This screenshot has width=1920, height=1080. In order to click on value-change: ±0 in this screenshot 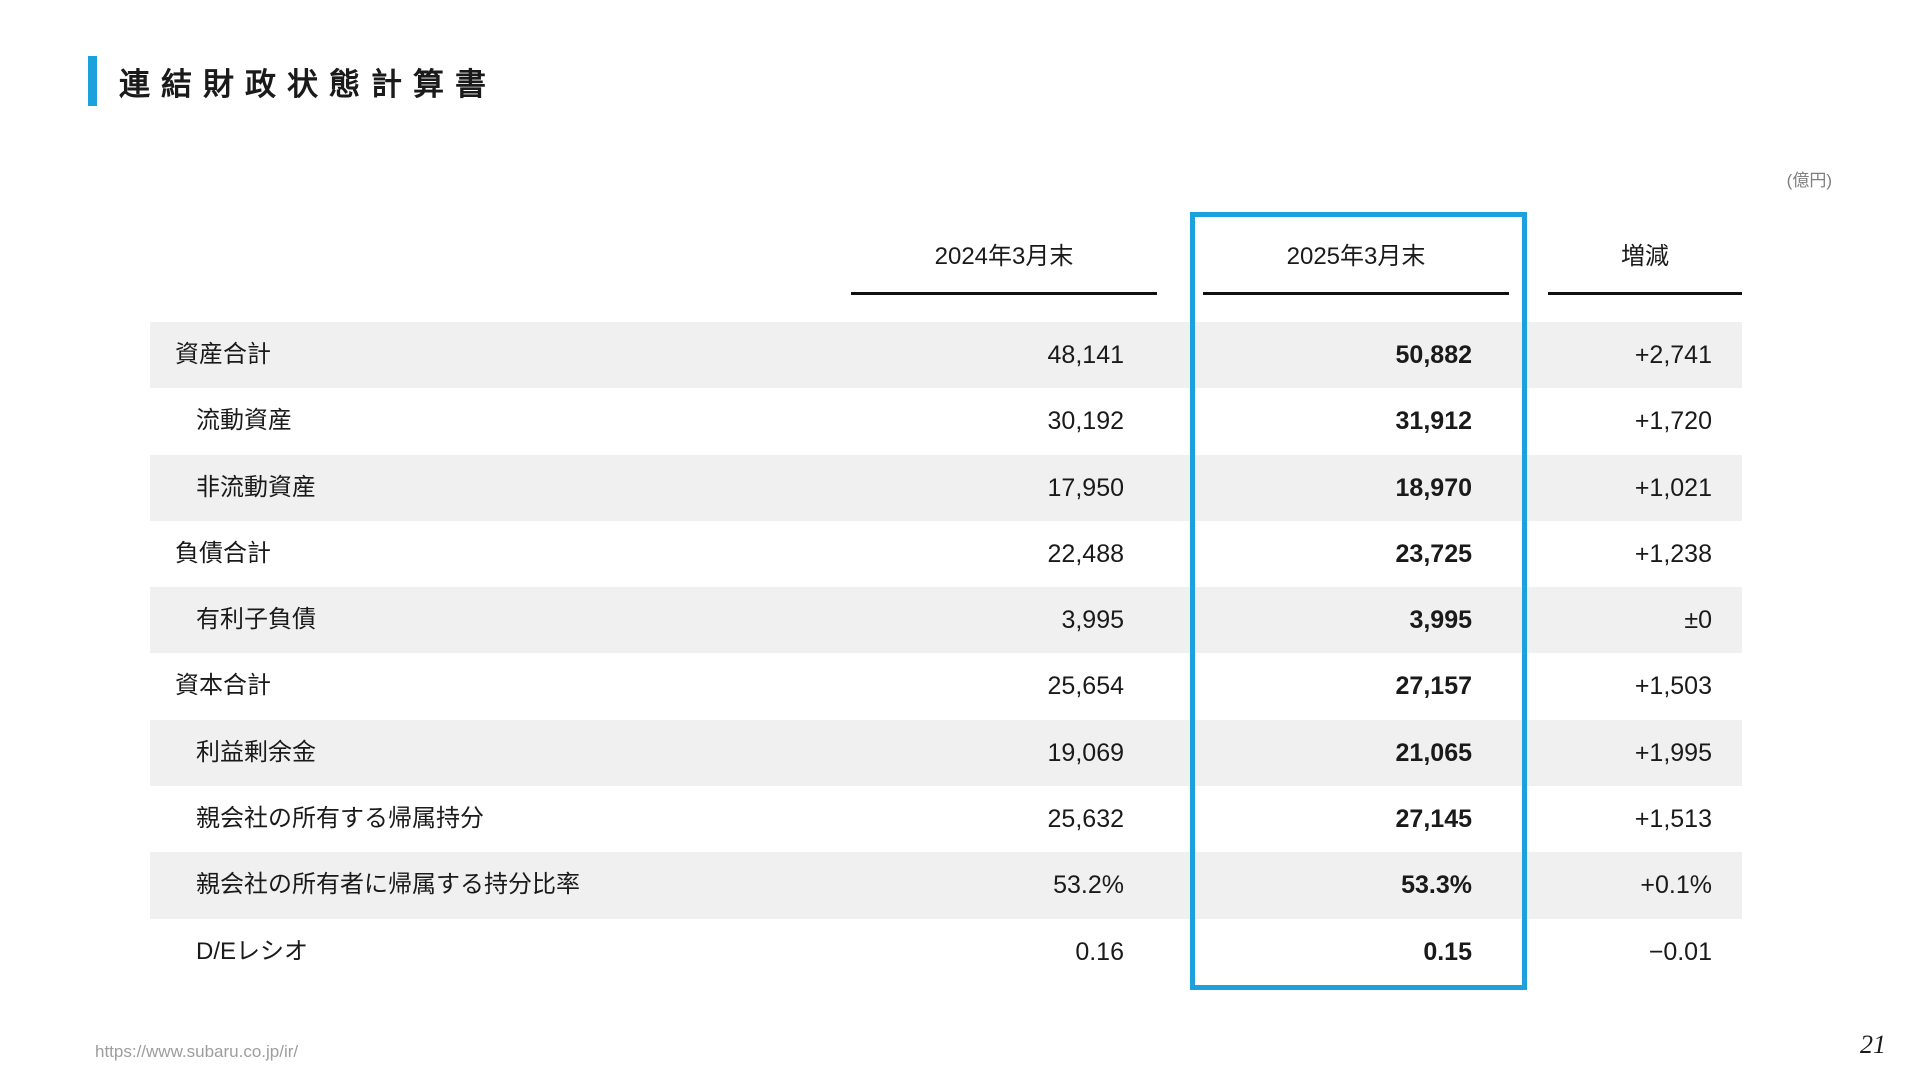, I will do `click(1698, 620)`.